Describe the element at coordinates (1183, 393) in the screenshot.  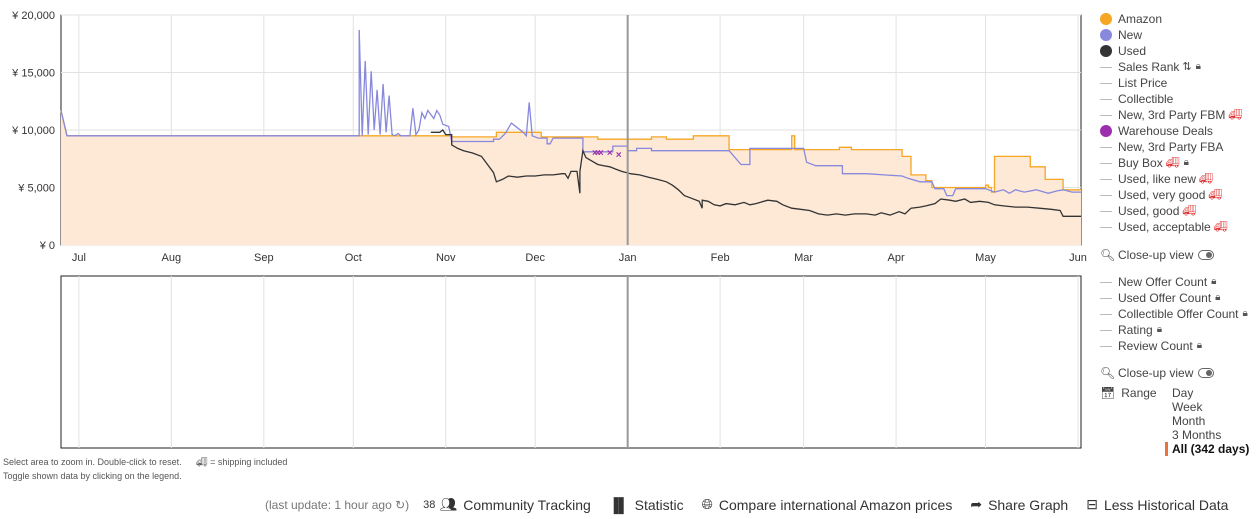
I see `range-option: Day` at that location.